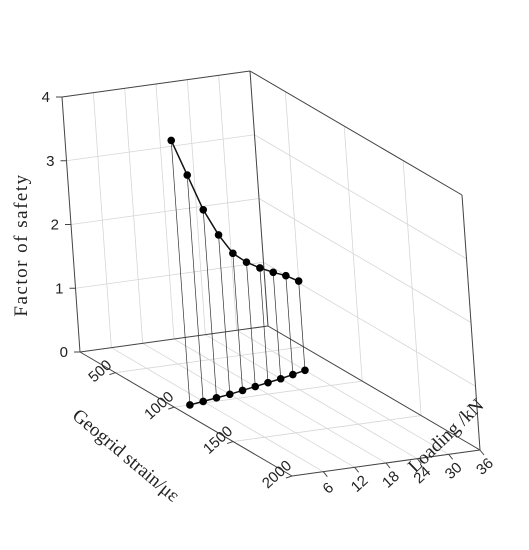 The width and height of the screenshot is (529, 550). What do you see at coordinates (360, 484) in the screenshot?
I see `y-tick-label: 12` at bounding box center [360, 484].